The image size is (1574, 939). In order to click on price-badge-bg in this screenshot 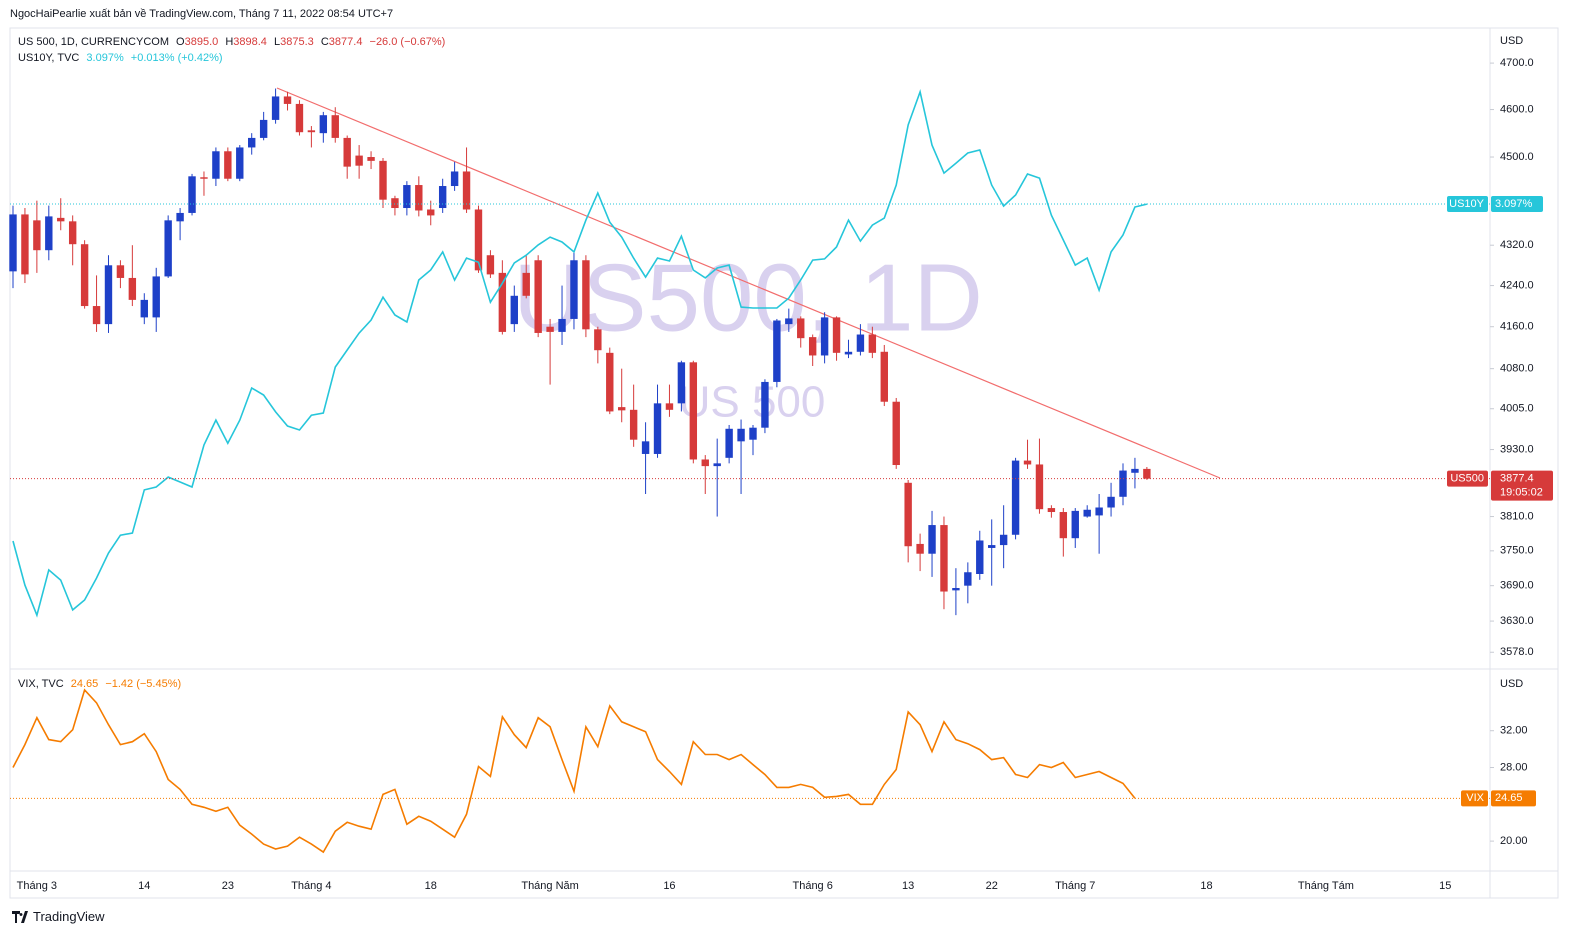, I will do `click(1522, 485)`.